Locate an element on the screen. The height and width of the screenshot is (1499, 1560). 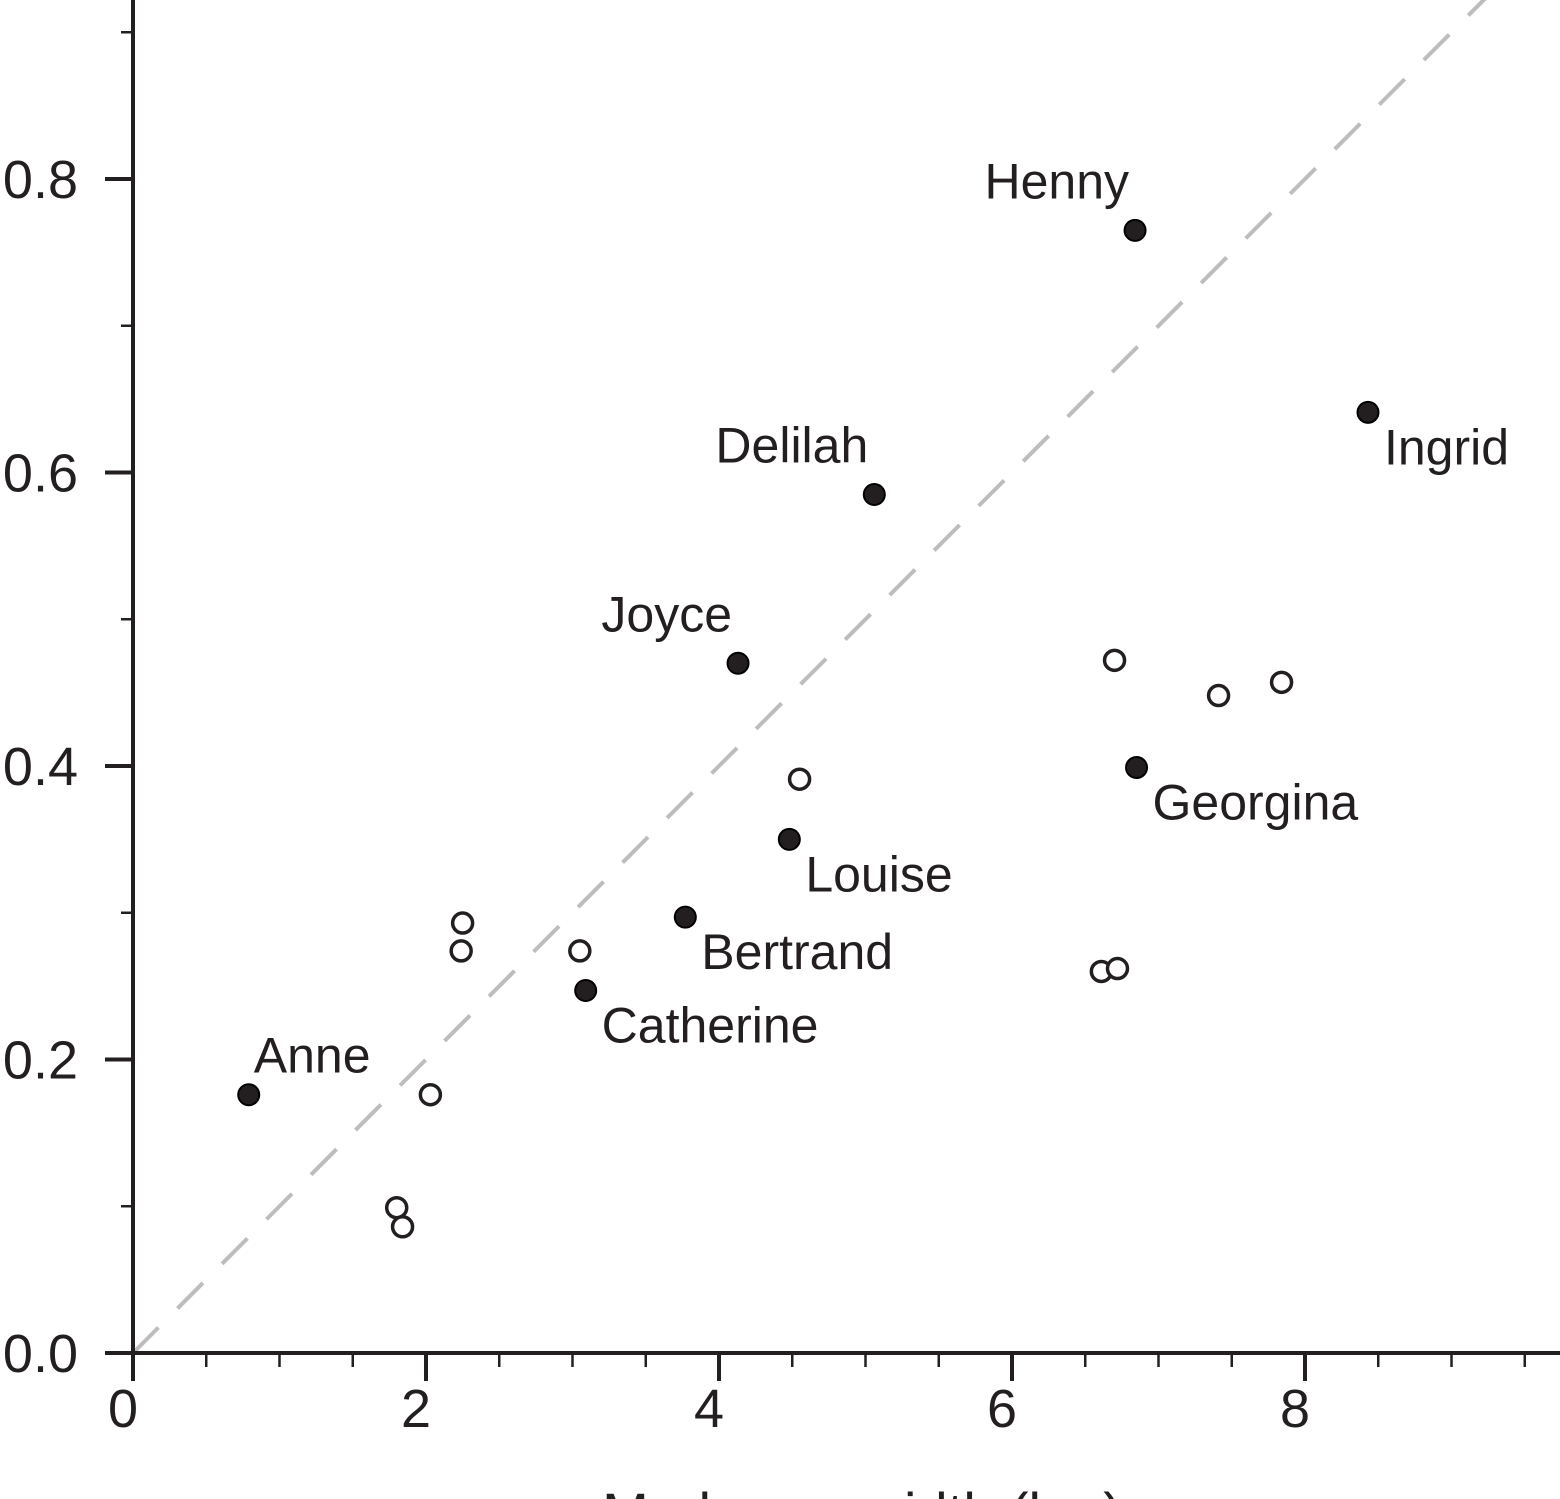
x-tick-label: 2 is located at coordinates (416, 1409).